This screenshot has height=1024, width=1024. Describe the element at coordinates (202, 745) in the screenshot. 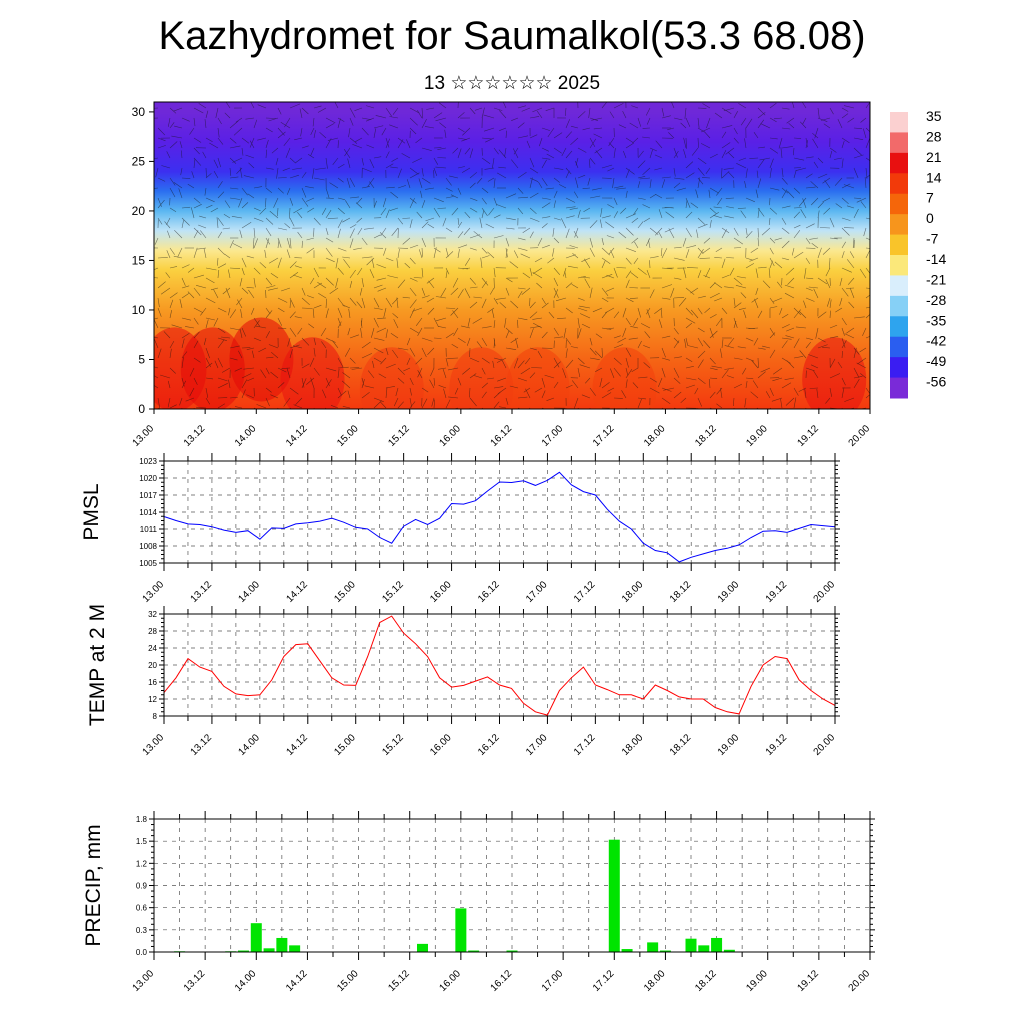

I see `xtick-label: 13.12` at that location.